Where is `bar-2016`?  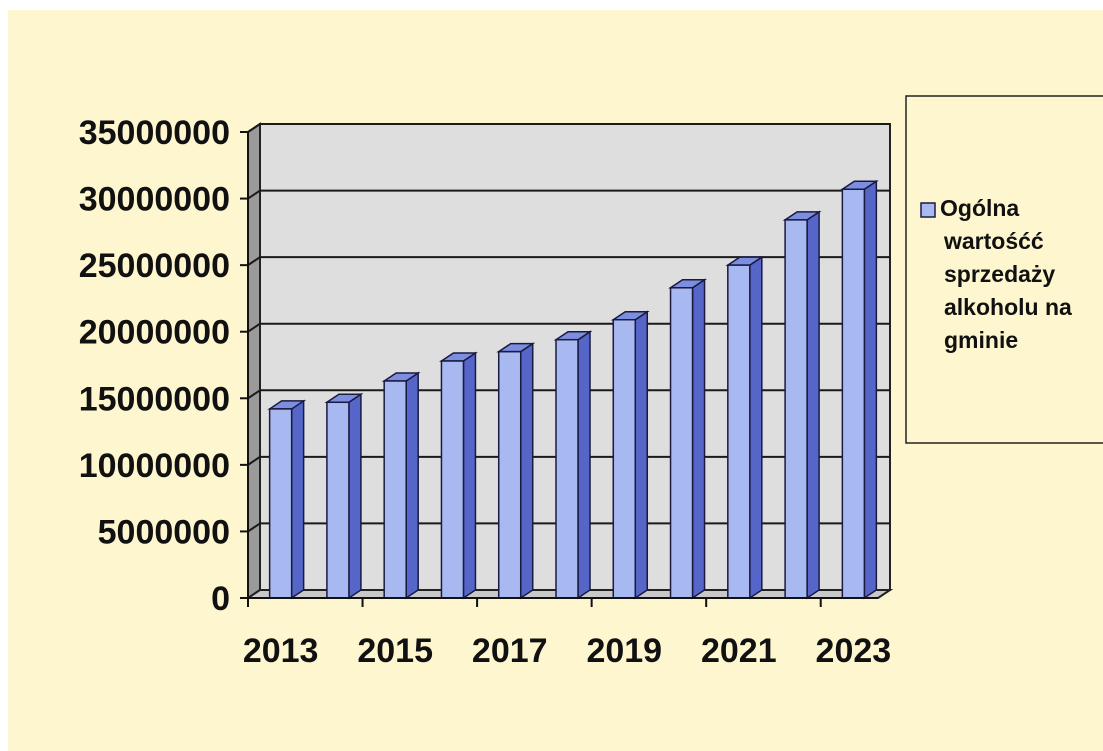 bar-2016 is located at coordinates (458, 475).